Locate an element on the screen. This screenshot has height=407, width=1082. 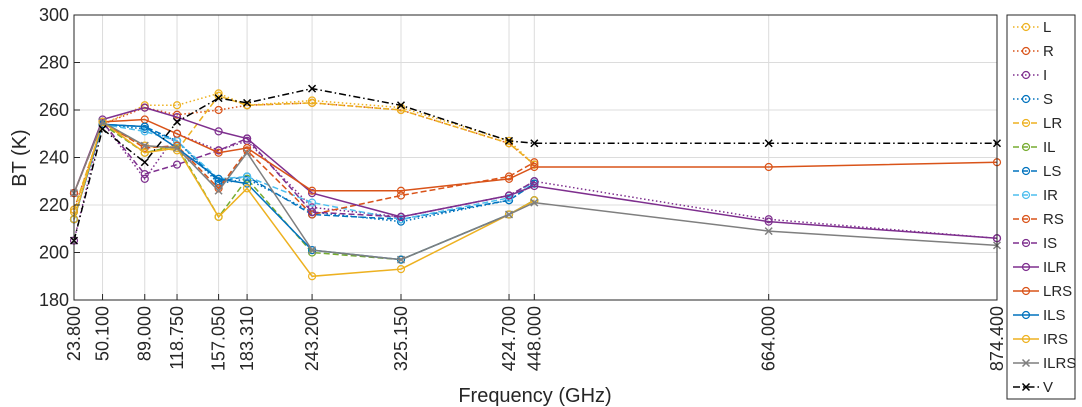
series-line-IR is located at coordinates (304, 172).